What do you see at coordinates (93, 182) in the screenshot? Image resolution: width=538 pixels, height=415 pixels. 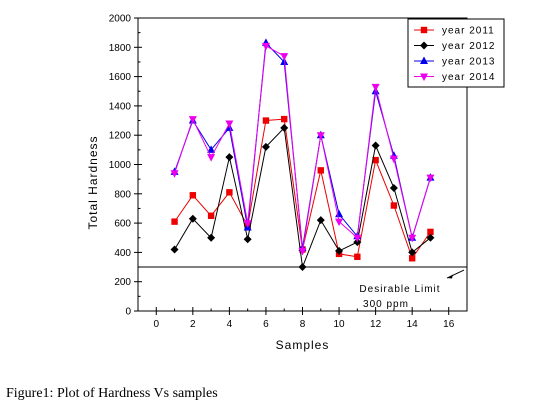 I see `y-axis-label: Total Hardness` at bounding box center [93, 182].